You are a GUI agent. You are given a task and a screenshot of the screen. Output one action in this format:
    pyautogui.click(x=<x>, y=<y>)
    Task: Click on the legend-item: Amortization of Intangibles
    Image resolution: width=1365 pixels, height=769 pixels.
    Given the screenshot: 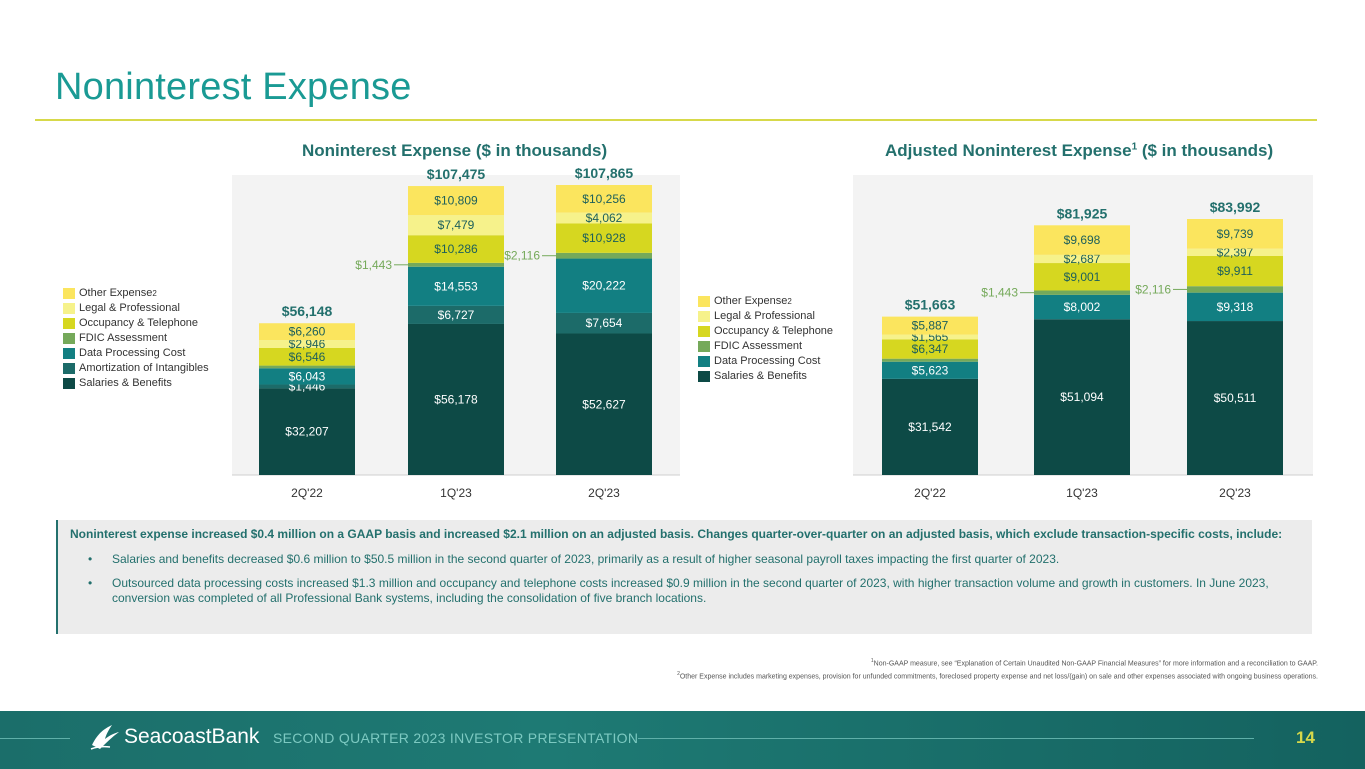 What is the action you would take?
    pyautogui.click(x=136, y=368)
    